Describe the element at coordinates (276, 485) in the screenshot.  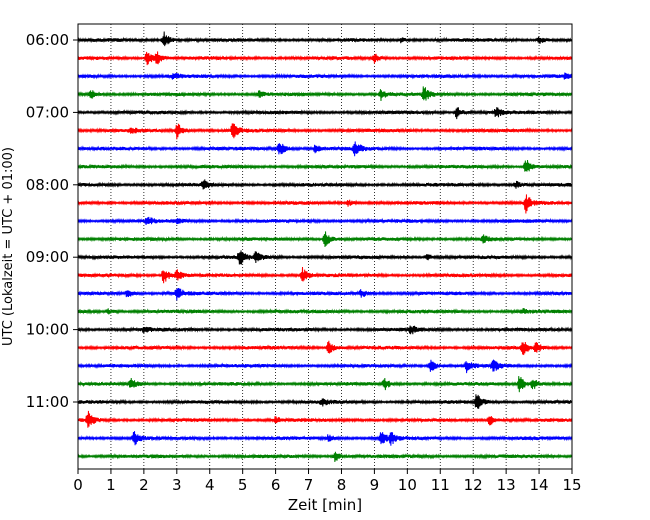
I see `x-tick-label-6: 6` at that location.